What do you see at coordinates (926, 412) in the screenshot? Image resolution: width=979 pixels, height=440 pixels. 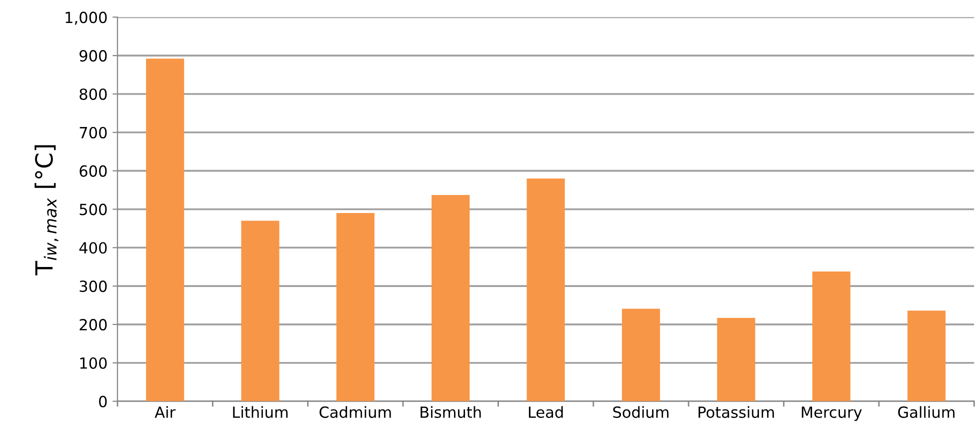 I see `x-tick-label: Gallium` at bounding box center [926, 412].